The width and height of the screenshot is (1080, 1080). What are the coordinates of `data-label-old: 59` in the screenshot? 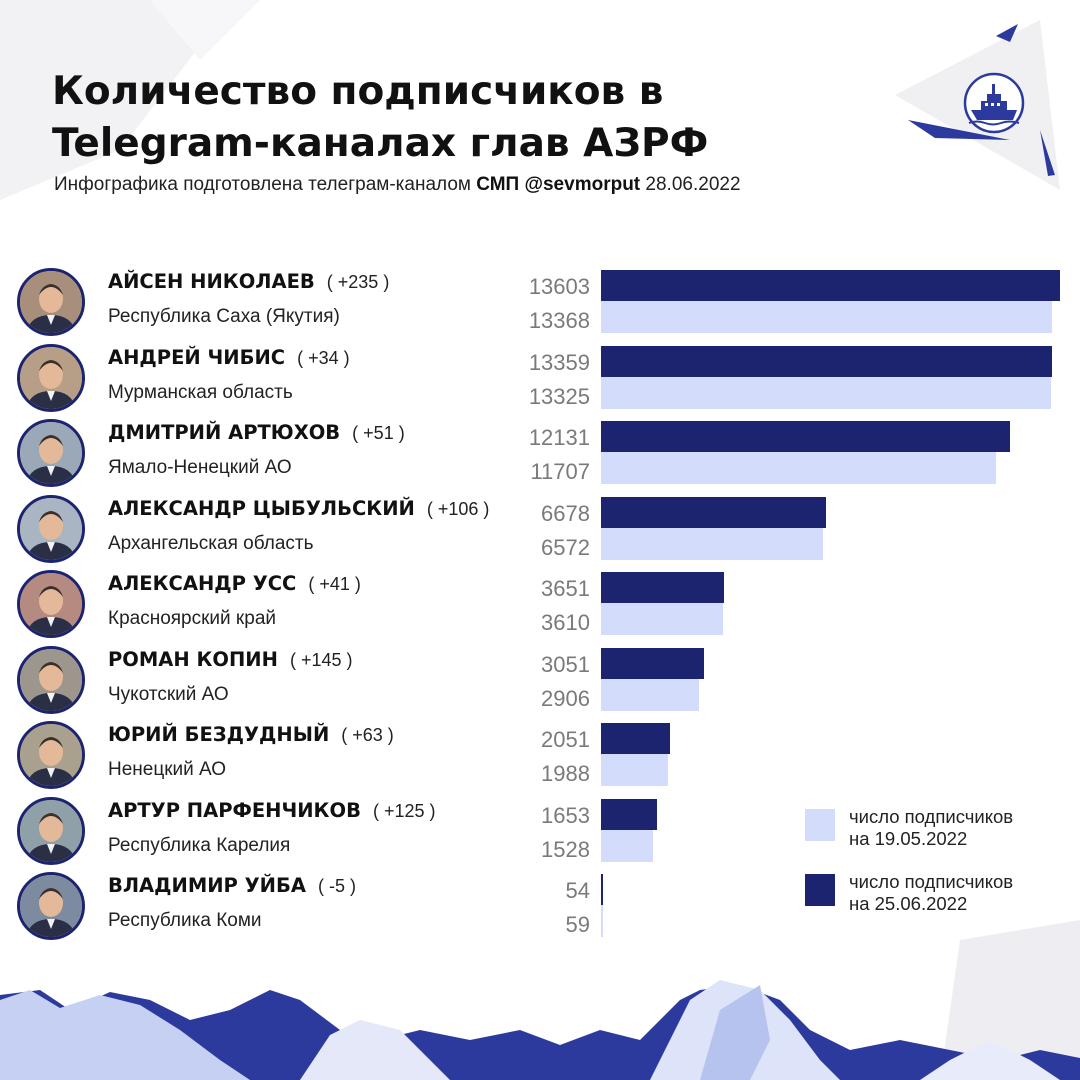 It's located at (577, 924).